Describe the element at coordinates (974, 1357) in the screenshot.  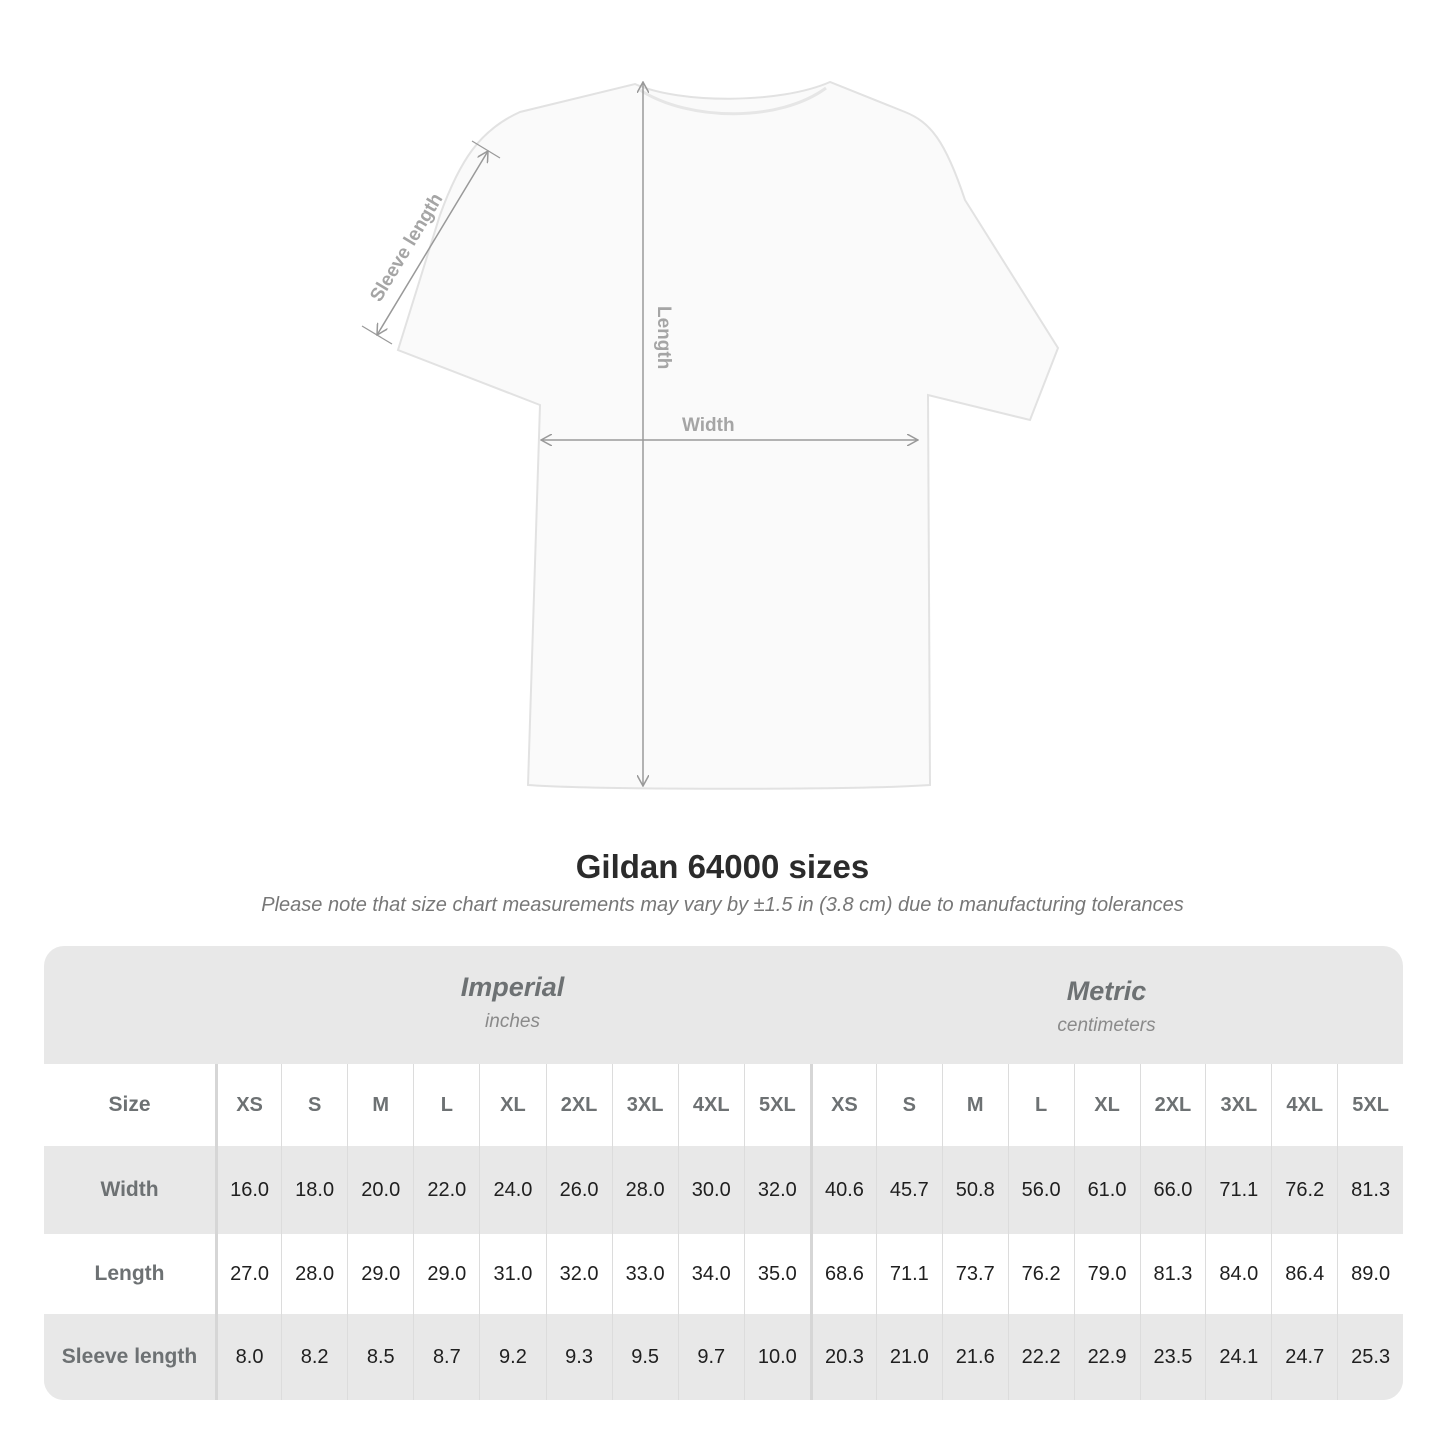
I see `table-cell: 21.6` at that location.